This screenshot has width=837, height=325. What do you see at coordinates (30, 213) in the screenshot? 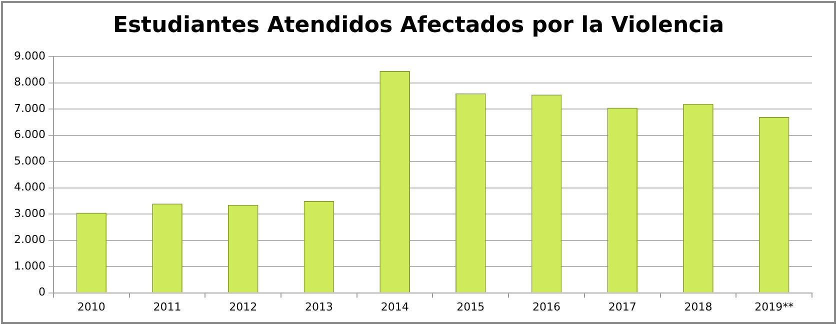
I see `y-tick-label: 3.000` at bounding box center [30, 213].